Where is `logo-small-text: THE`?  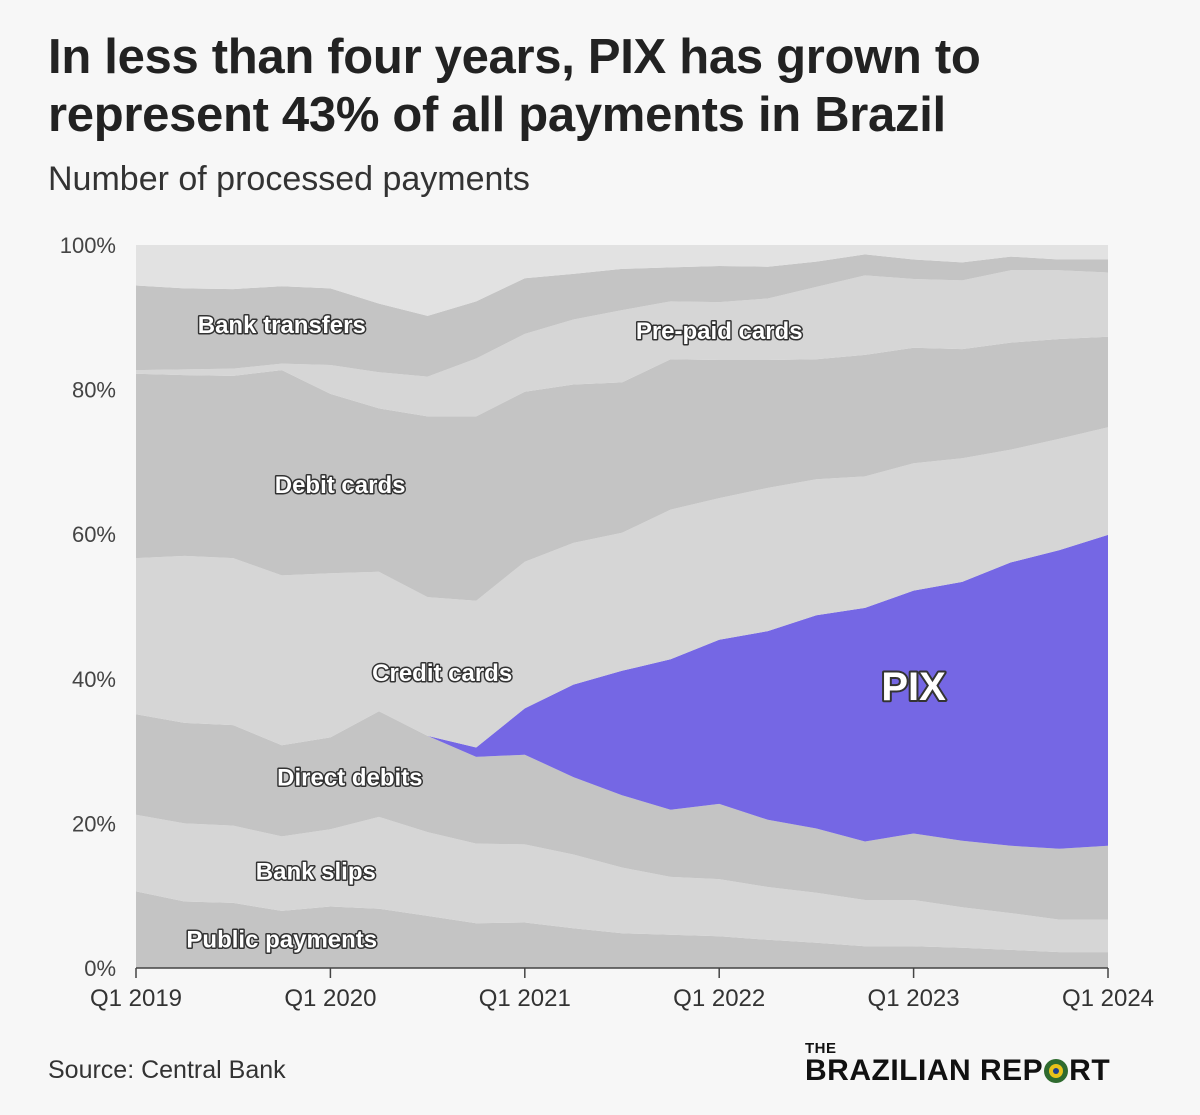 logo-small-text: THE is located at coordinates (821, 1048).